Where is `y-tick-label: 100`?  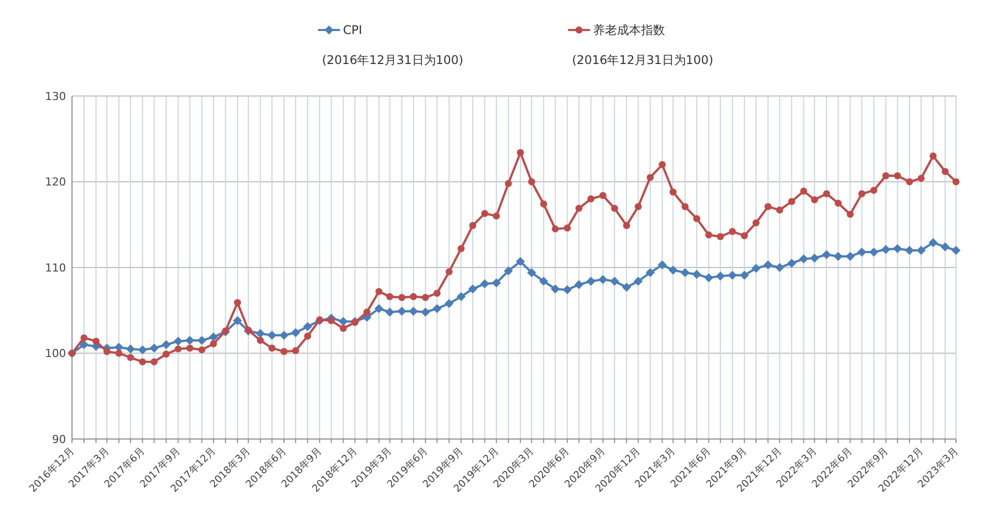 y-tick-label: 100 is located at coordinates (55, 353).